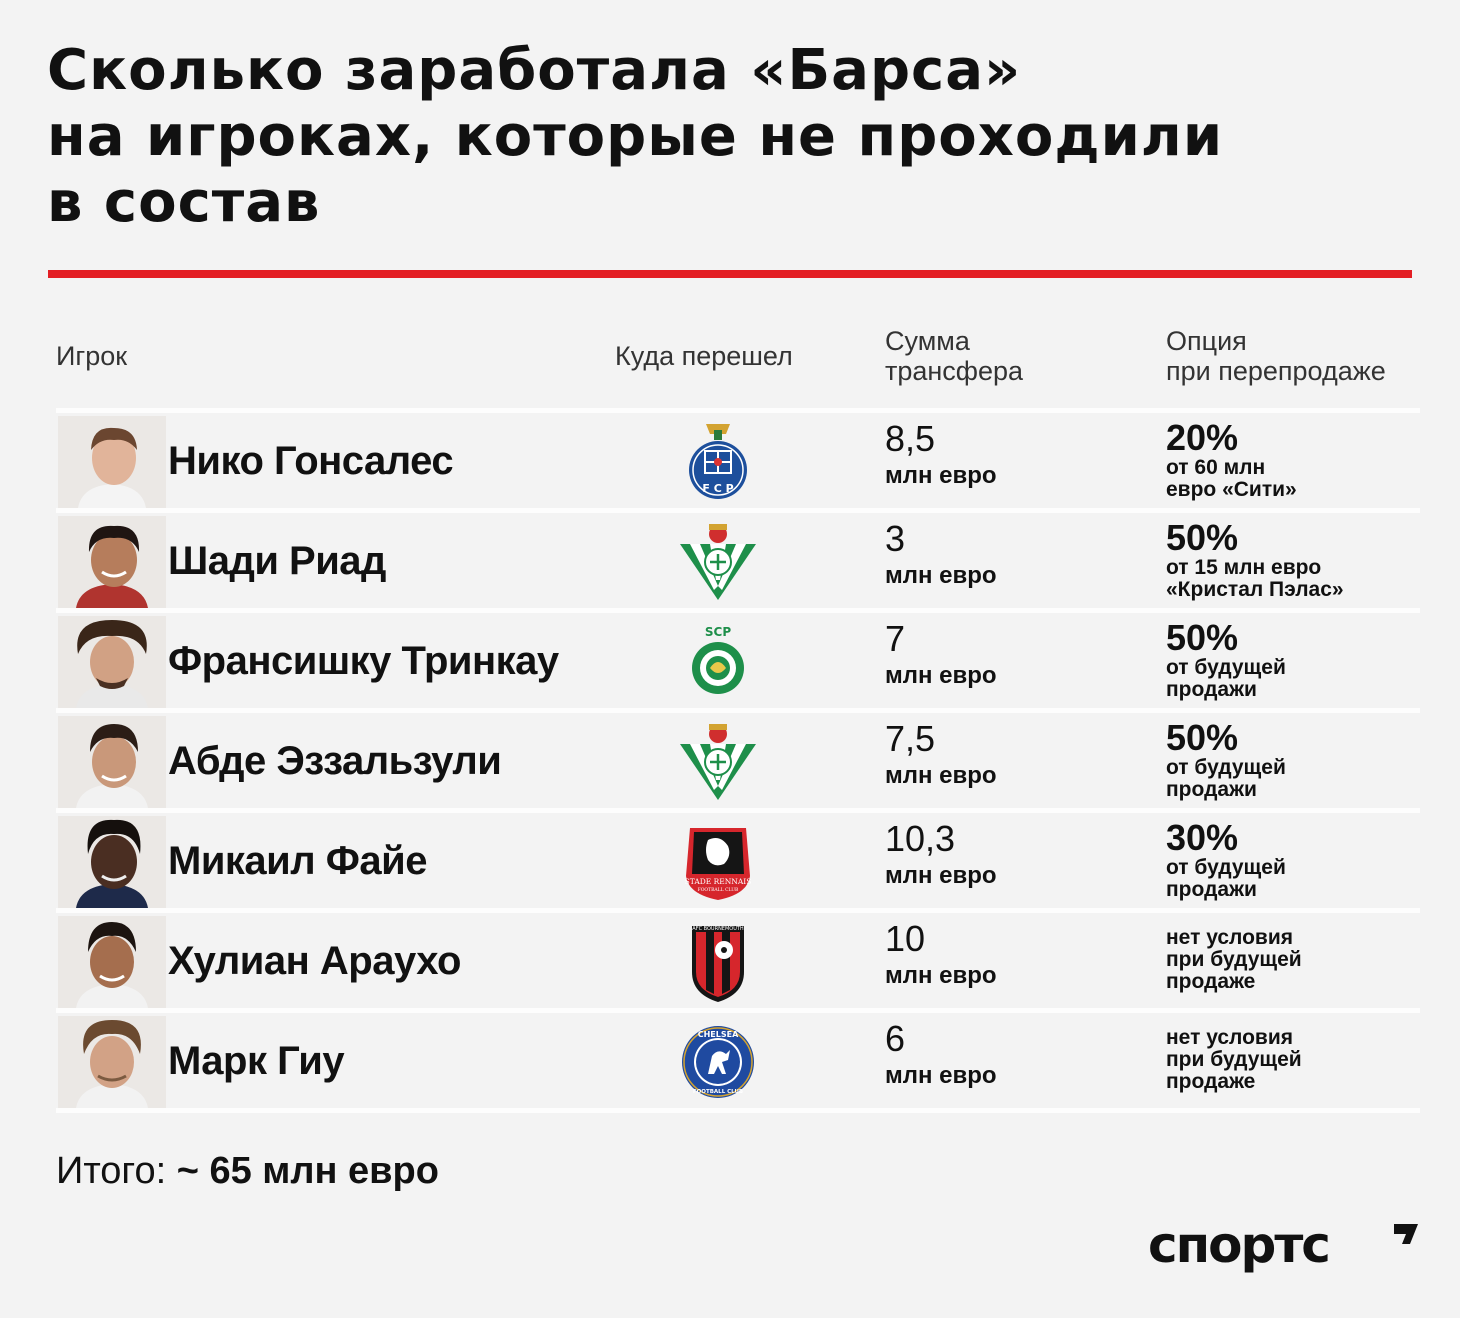 The image size is (1460, 1318). What do you see at coordinates (718, 1092) in the screenshot?
I see `chelsea-crest-subtext: FOOTBALL CLUB` at bounding box center [718, 1092].